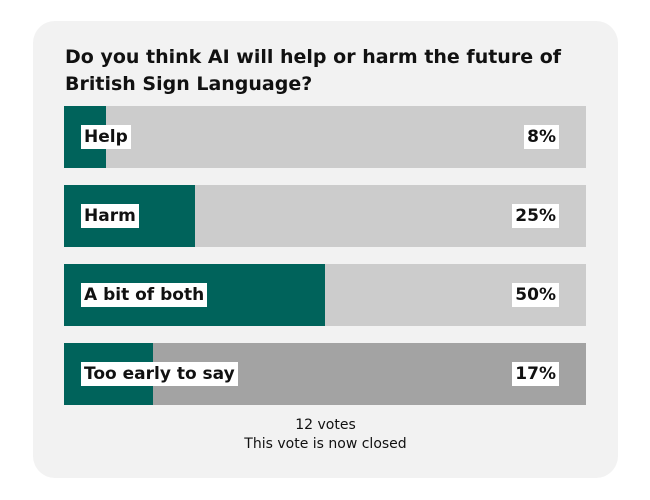 This screenshot has height=500, width=650. What do you see at coordinates (325, 137) in the screenshot?
I see `poll-option-help: Help 8%` at bounding box center [325, 137].